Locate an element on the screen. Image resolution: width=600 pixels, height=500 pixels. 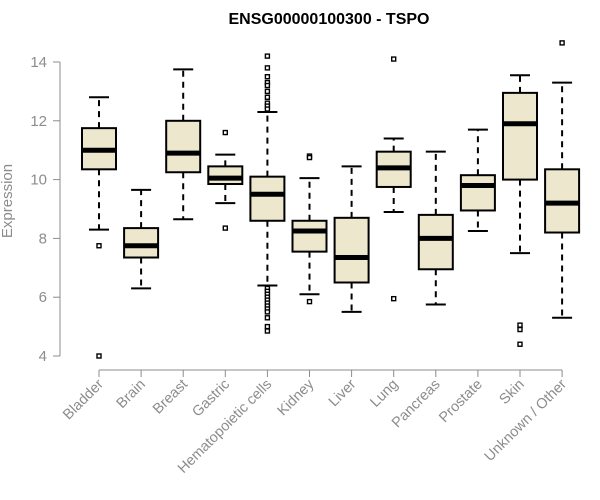
box-brain is located at coordinates (141, 239).